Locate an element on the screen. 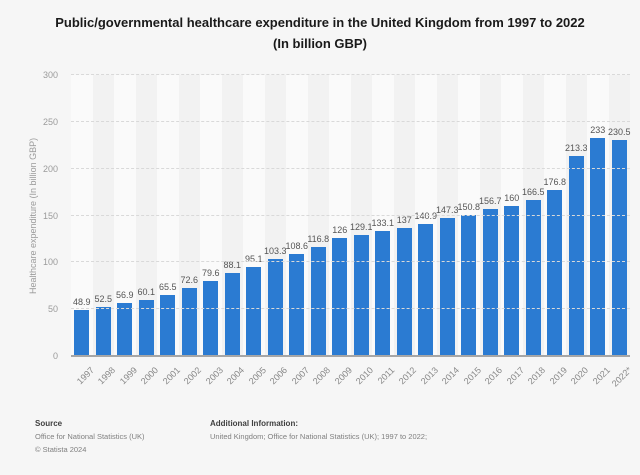 The width and height of the screenshot is (640, 475). x-axis-line is located at coordinates (350, 356).